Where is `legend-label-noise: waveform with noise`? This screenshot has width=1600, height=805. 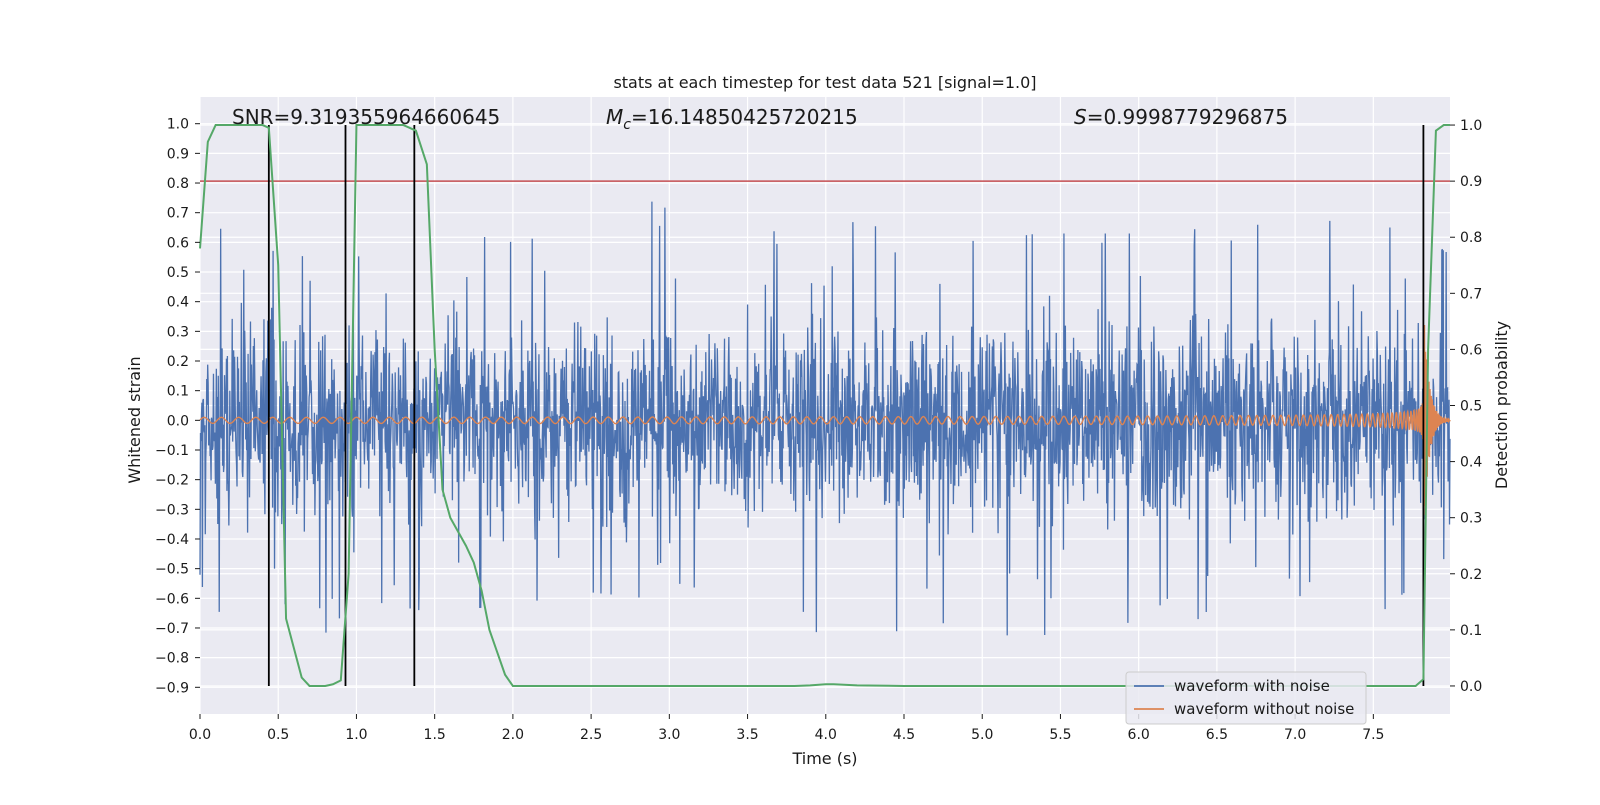 legend-label-noise: waveform with noise is located at coordinates (1252, 686).